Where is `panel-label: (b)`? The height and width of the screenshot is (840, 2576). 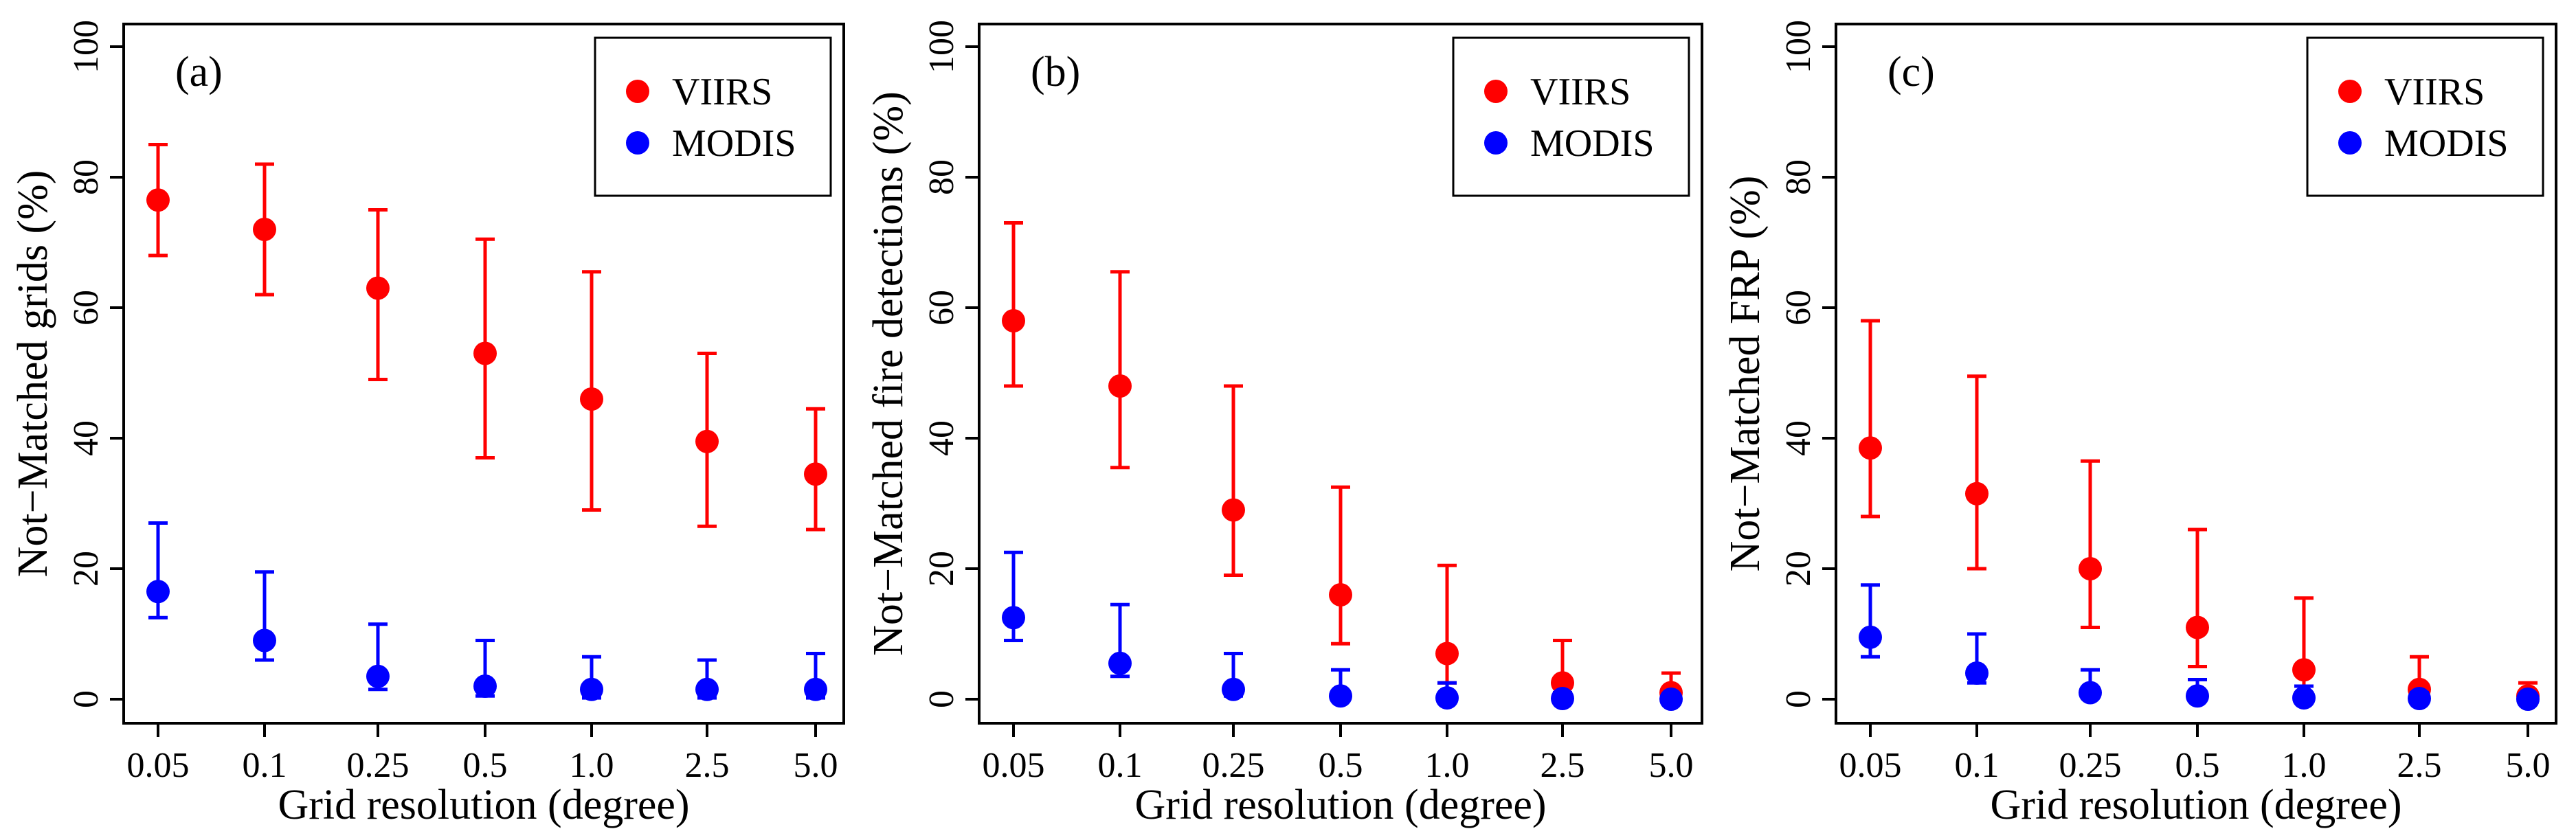
panel-label: (b) is located at coordinates (1055, 72).